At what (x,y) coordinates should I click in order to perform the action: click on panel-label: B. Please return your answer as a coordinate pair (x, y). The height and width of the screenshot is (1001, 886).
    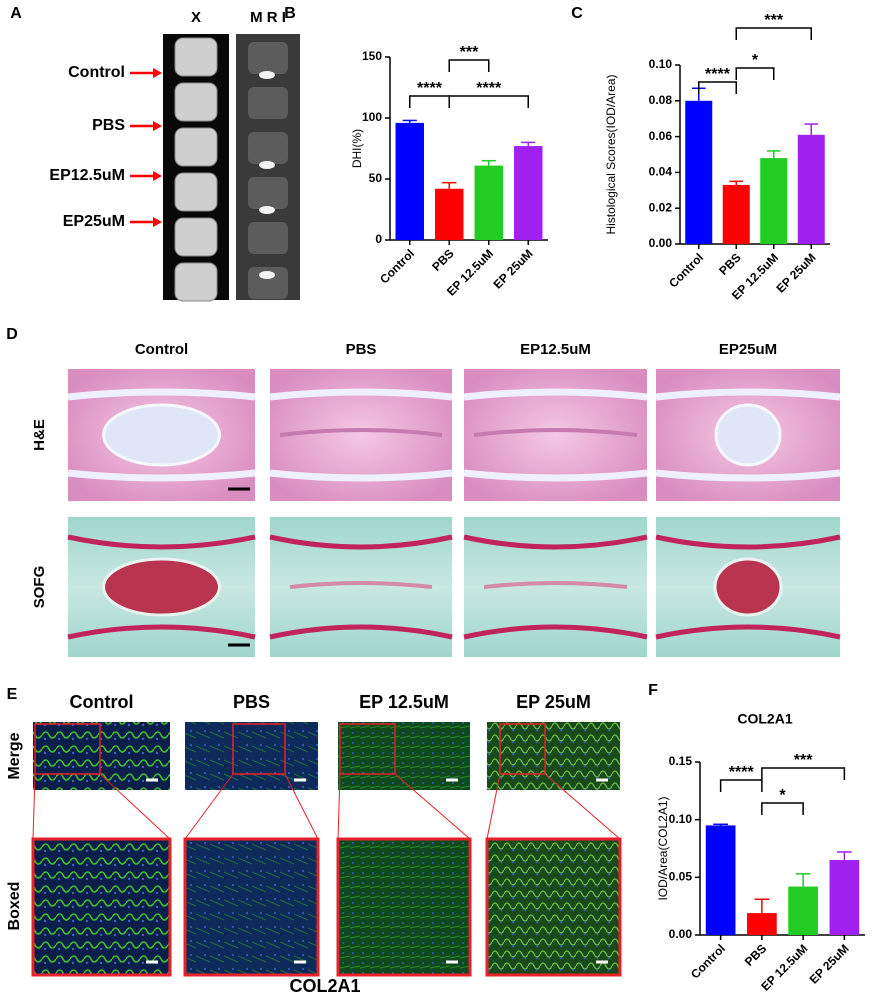
    Looking at the image, I should click on (290, 13).